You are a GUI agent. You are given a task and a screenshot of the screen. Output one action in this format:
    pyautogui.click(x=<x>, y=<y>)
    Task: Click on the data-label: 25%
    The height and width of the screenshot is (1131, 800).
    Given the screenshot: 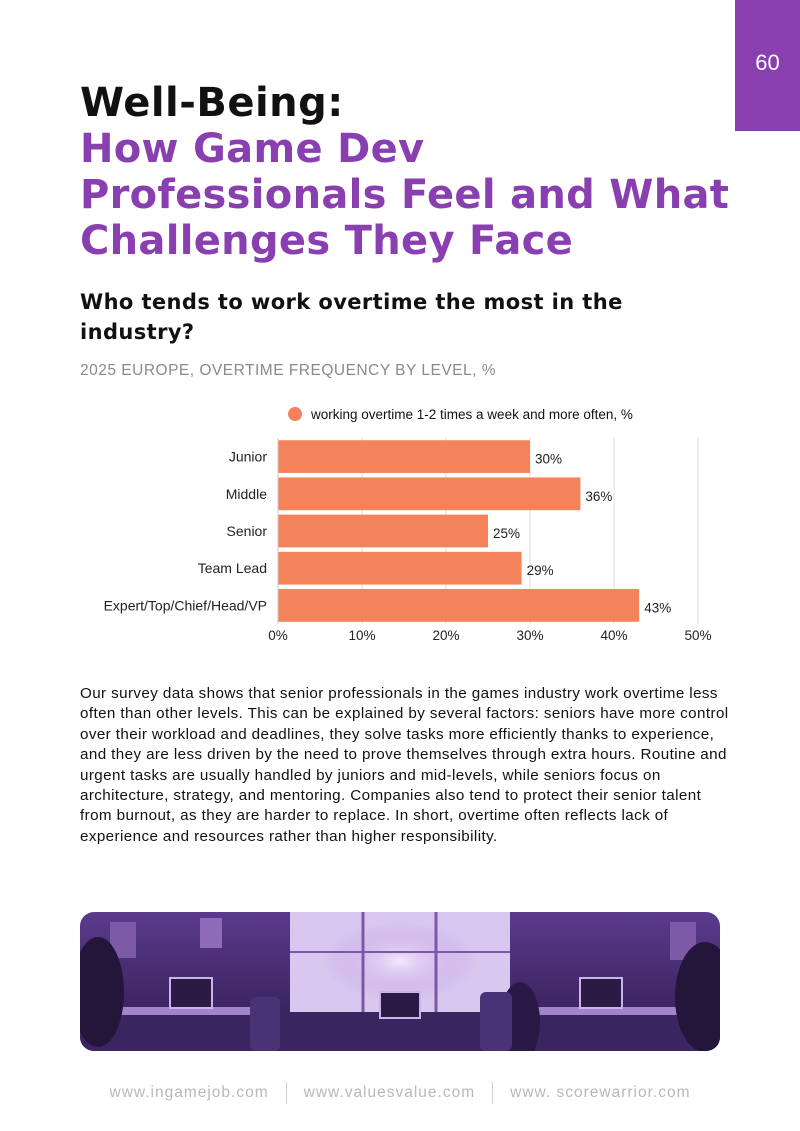 What is the action you would take?
    pyautogui.click(x=506, y=533)
    